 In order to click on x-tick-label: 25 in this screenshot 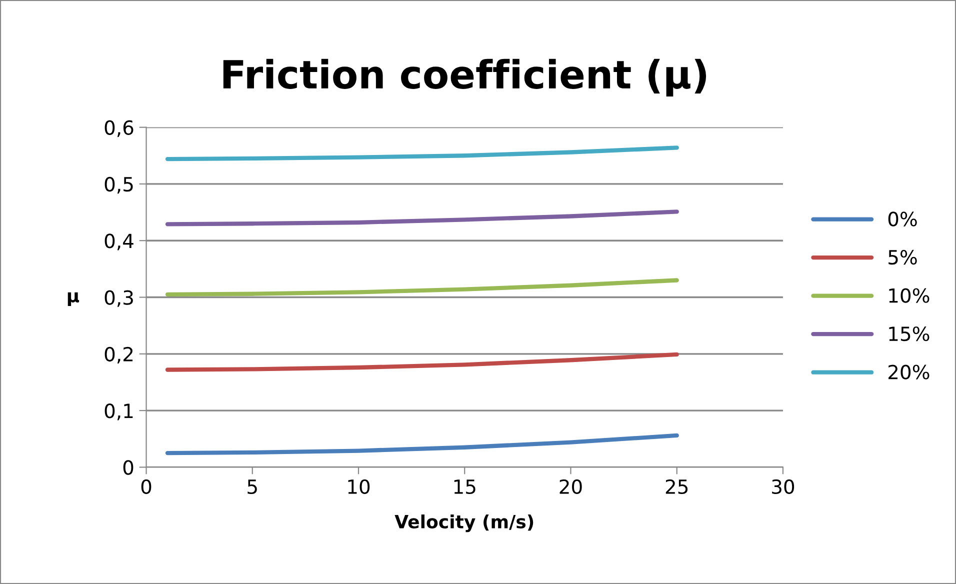, I will do `click(677, 486)`.